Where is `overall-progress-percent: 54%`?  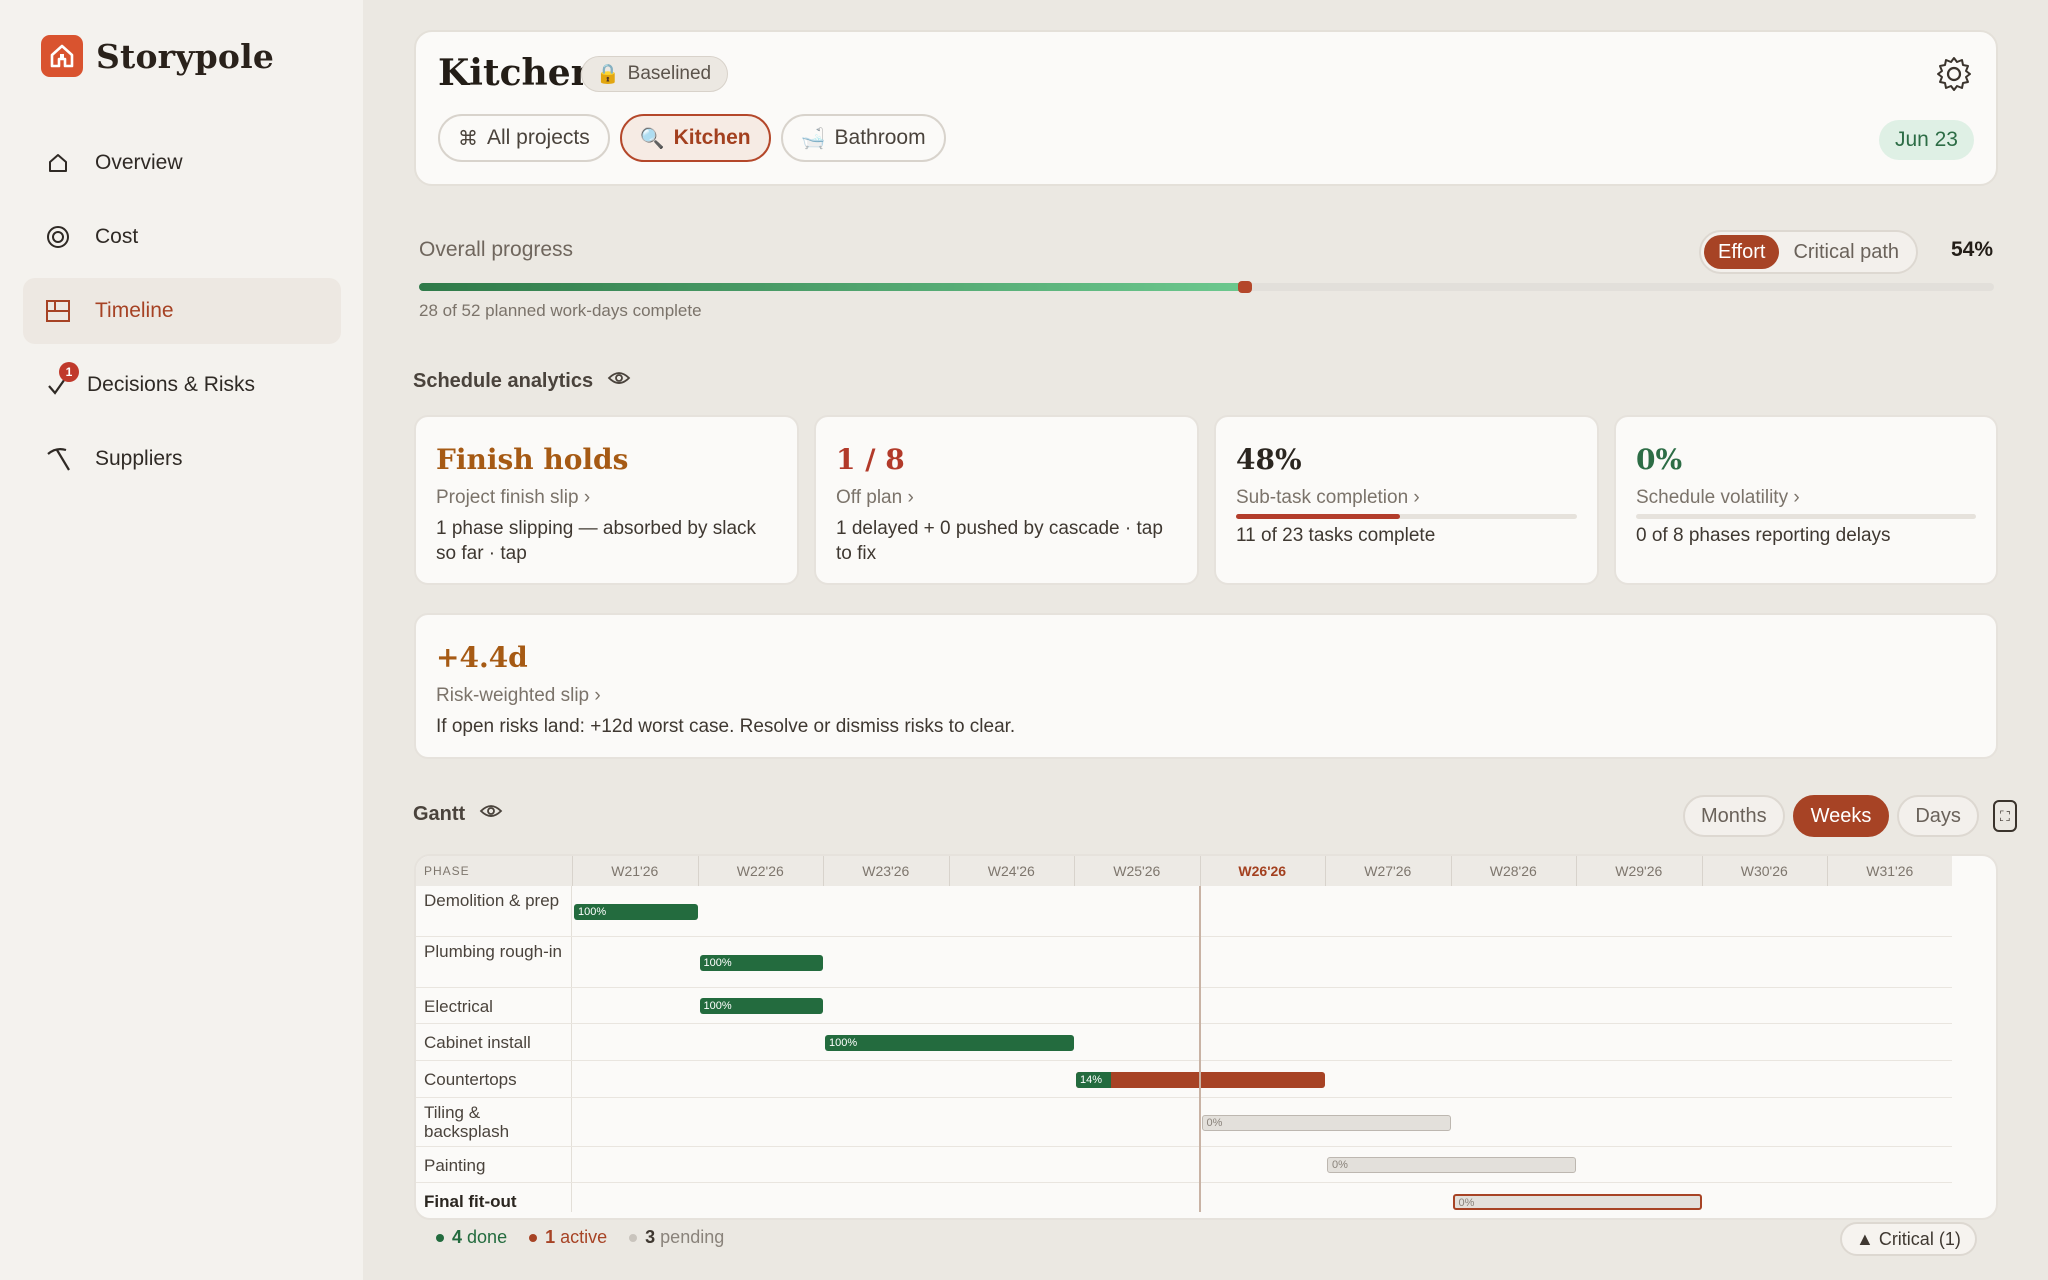 overall-progress-percent: 54% is located at coordinates (1972, 249).